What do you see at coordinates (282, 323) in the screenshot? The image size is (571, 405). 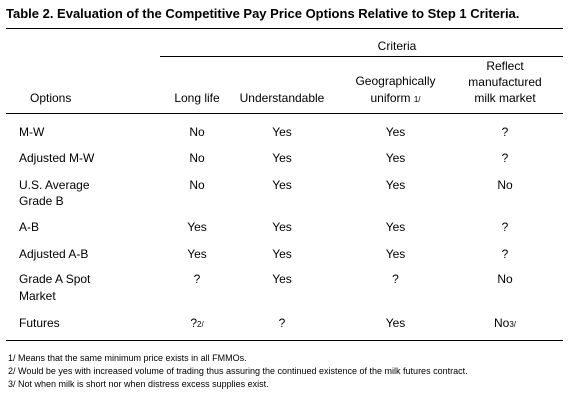 I see `row-understandable: ?` at bounding box center [282, 323].